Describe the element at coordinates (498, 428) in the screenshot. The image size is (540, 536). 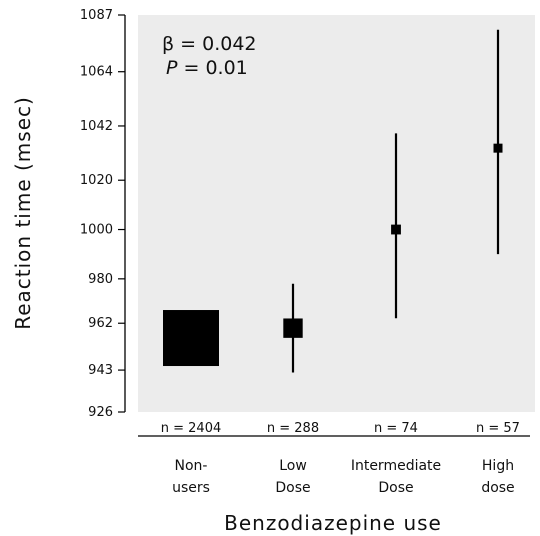
I see `sample-size-label: n = 57` at that location.